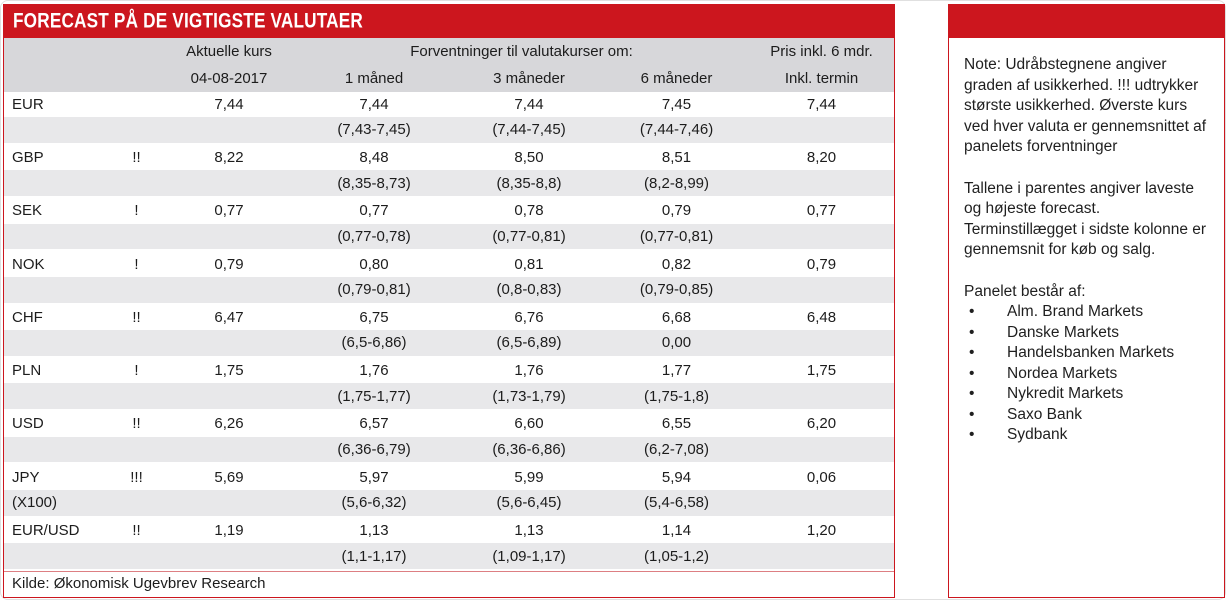  Describe the element at coordinates (56, 105) in the screenshot. I see `currency-label: EUR` at that location.